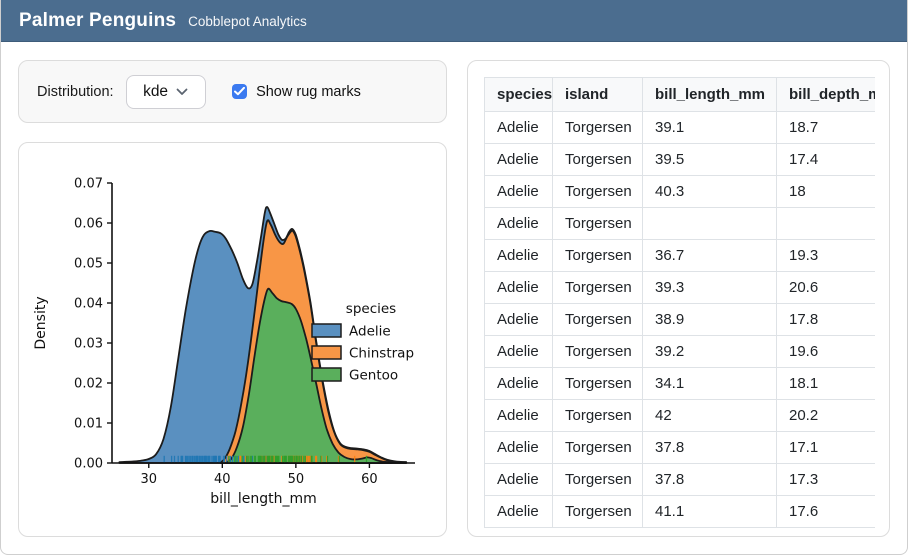  I want to click on table-cell: 18, so click(825, 191).